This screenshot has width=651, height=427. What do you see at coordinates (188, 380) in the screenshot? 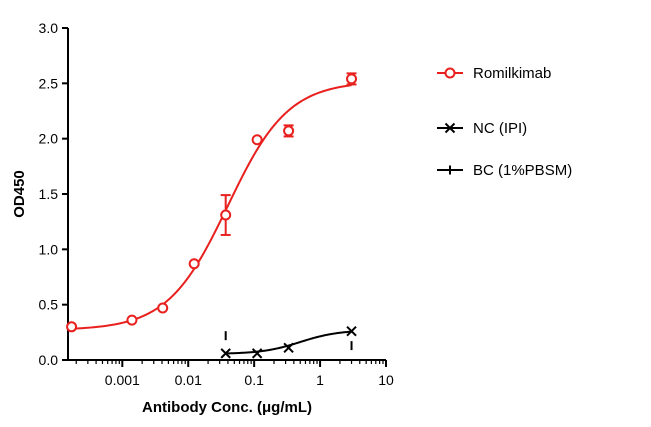
I see `x-tick-label: 0.01` at bounding box center [188, 380].